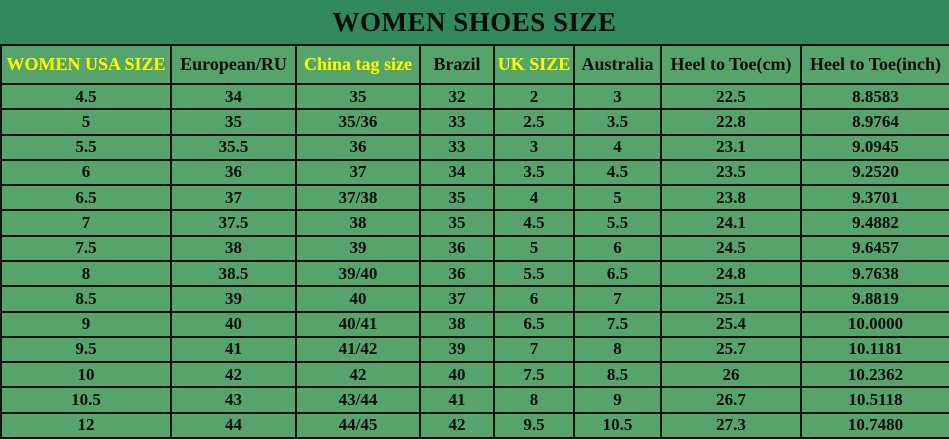  I want to click on table-cell: 41, so click(457, 400).